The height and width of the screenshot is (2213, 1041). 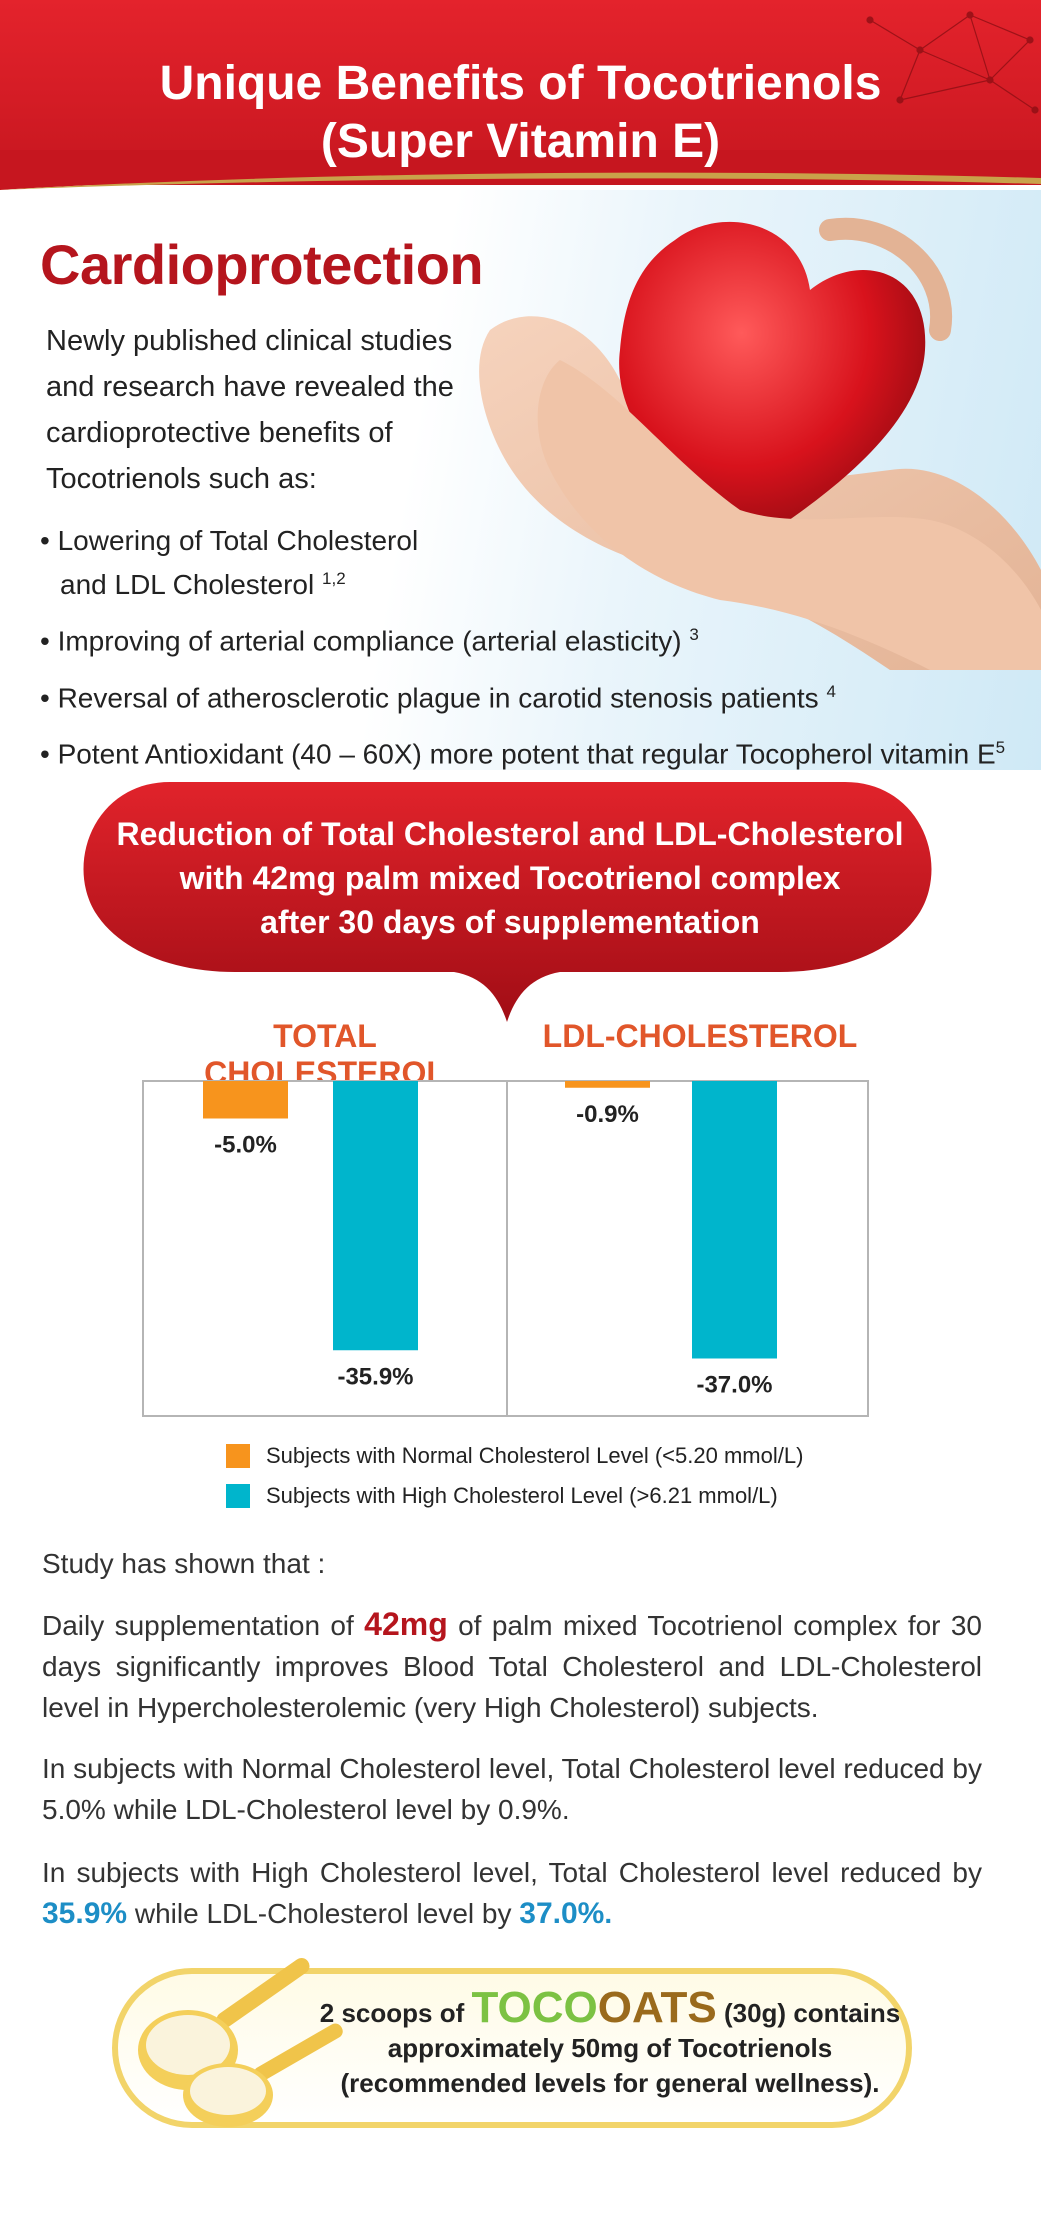 I want to click on bar-ldl-high, so click(x=734, y=1220).